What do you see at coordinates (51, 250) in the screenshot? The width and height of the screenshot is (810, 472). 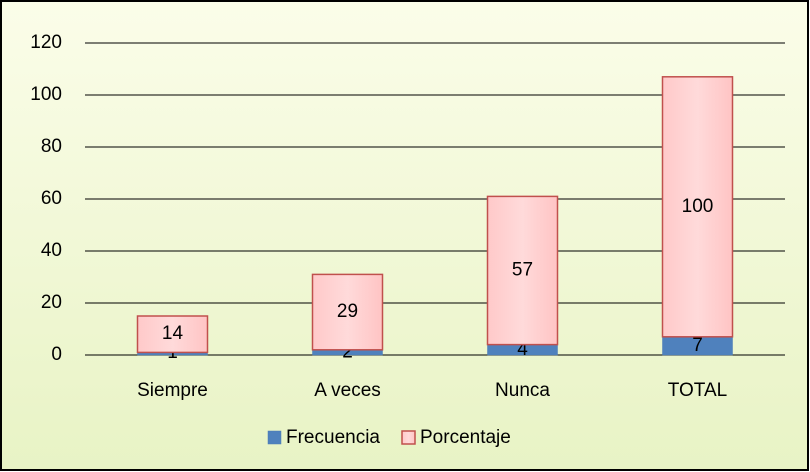 I see `y-tick-label: 40` at bounding box center [51, 250].